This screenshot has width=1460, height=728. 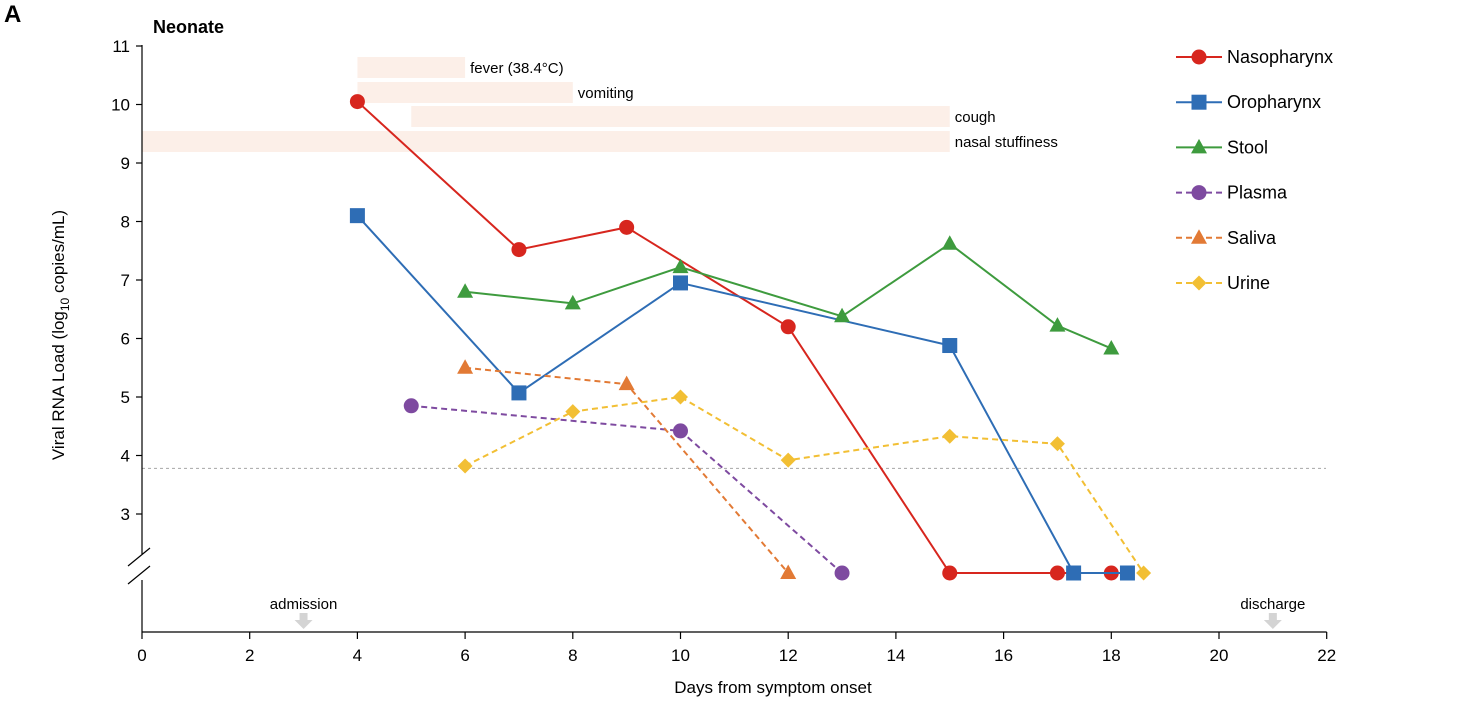 I want to click on series-stool, so click(x=788, y=295).